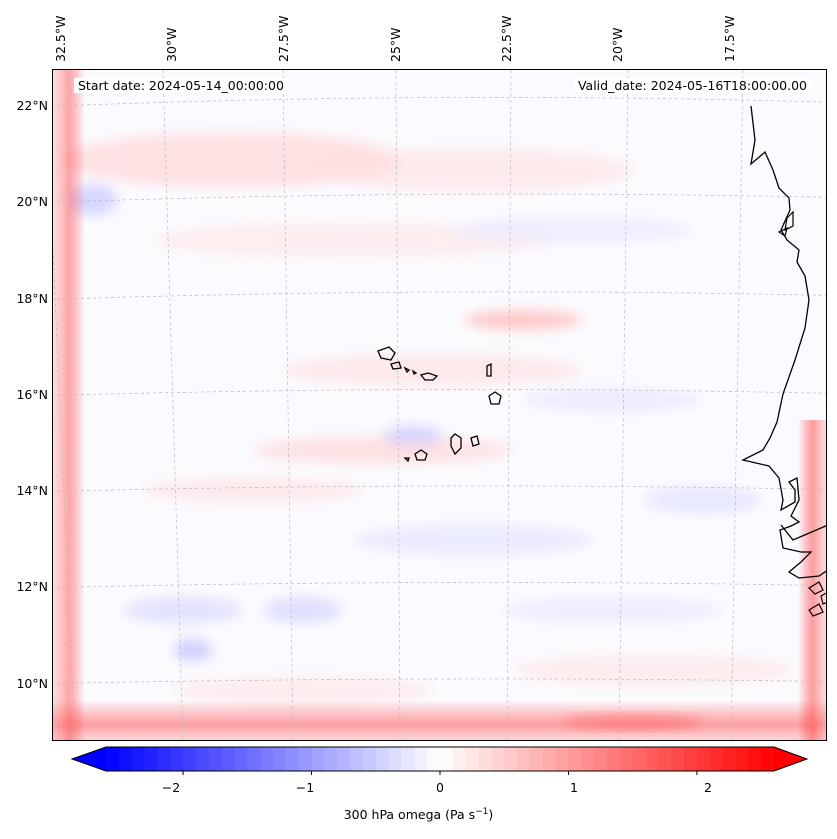 This screenshot has width=837, height=839. I want to click on lat-label-12n: 12°N, so click(32, 586).